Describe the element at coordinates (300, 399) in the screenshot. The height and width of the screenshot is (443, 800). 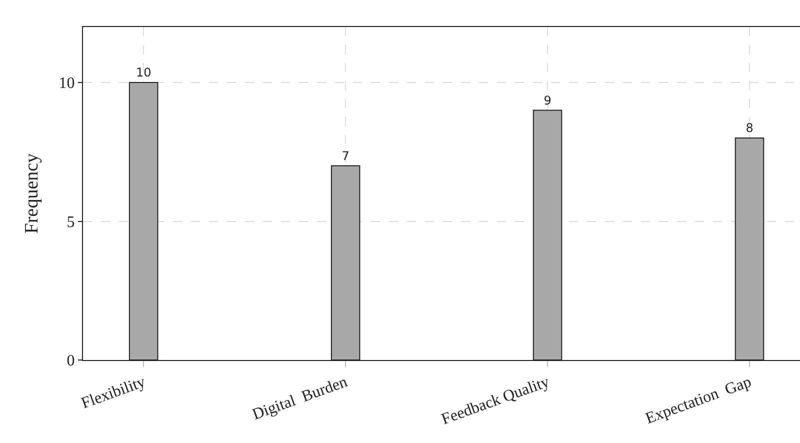
I see `x-tick-label: Digital Burden` at that location.